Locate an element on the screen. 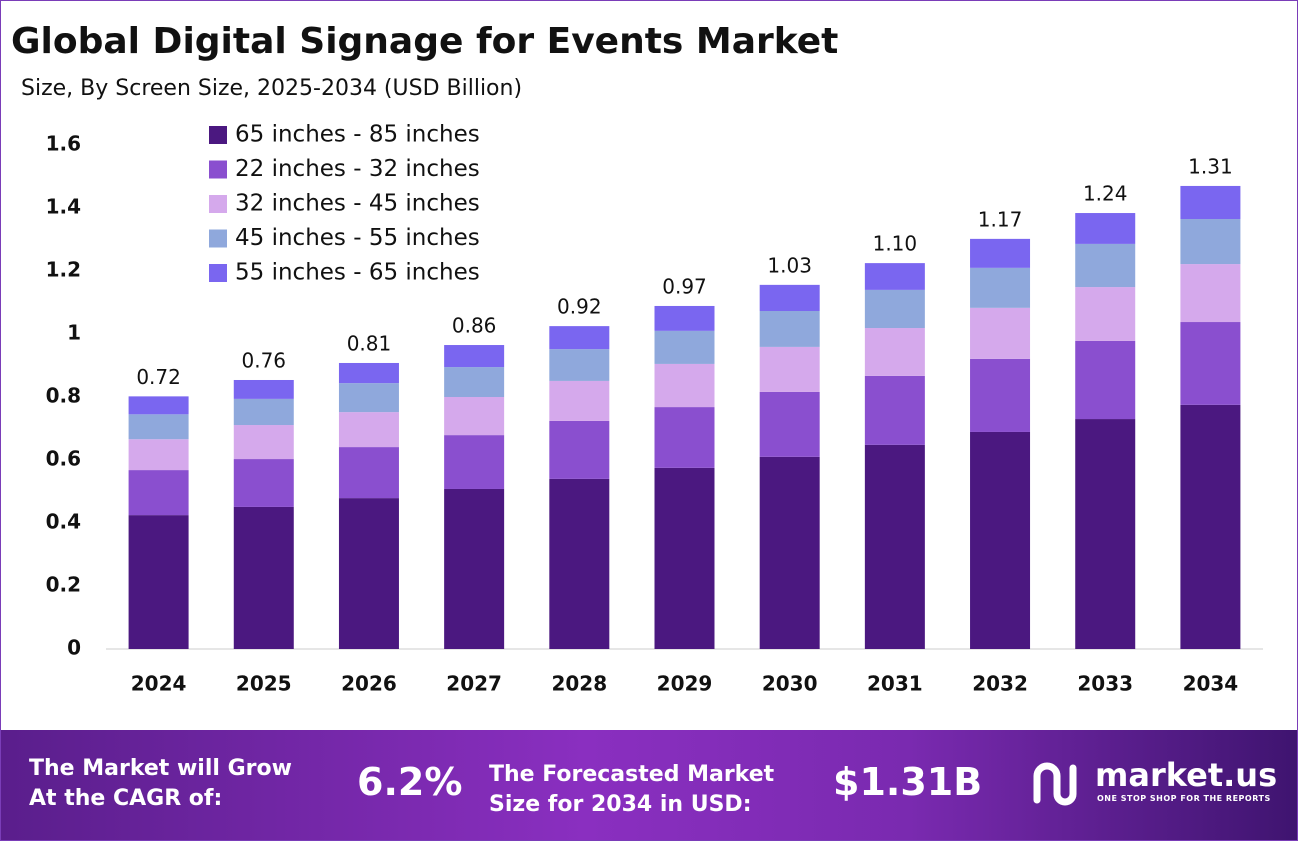  logo-icon is located at coordinates (1059, 788).